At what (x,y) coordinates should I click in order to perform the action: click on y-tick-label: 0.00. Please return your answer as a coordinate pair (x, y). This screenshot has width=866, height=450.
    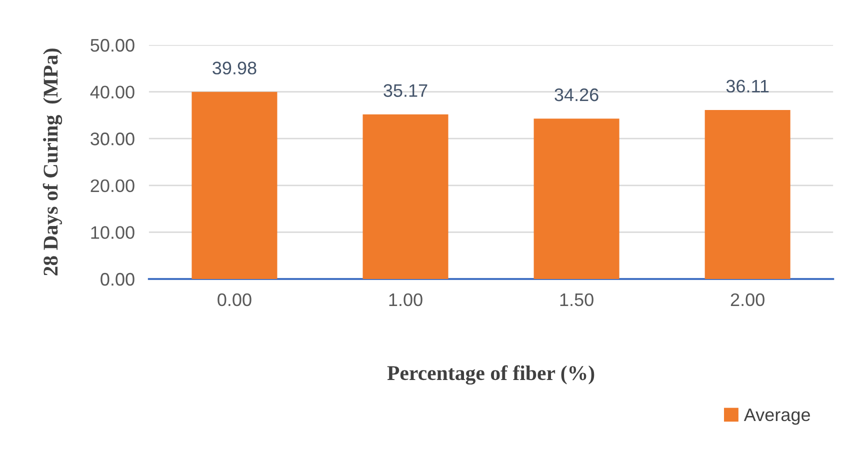
    Looking at the image, I should click on (117, 279).